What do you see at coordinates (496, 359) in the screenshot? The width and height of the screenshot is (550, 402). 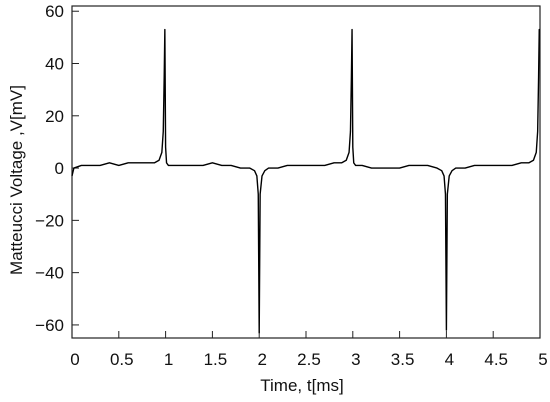 I see `x-tick-label: 4.5` at bounding box center [496, 359].